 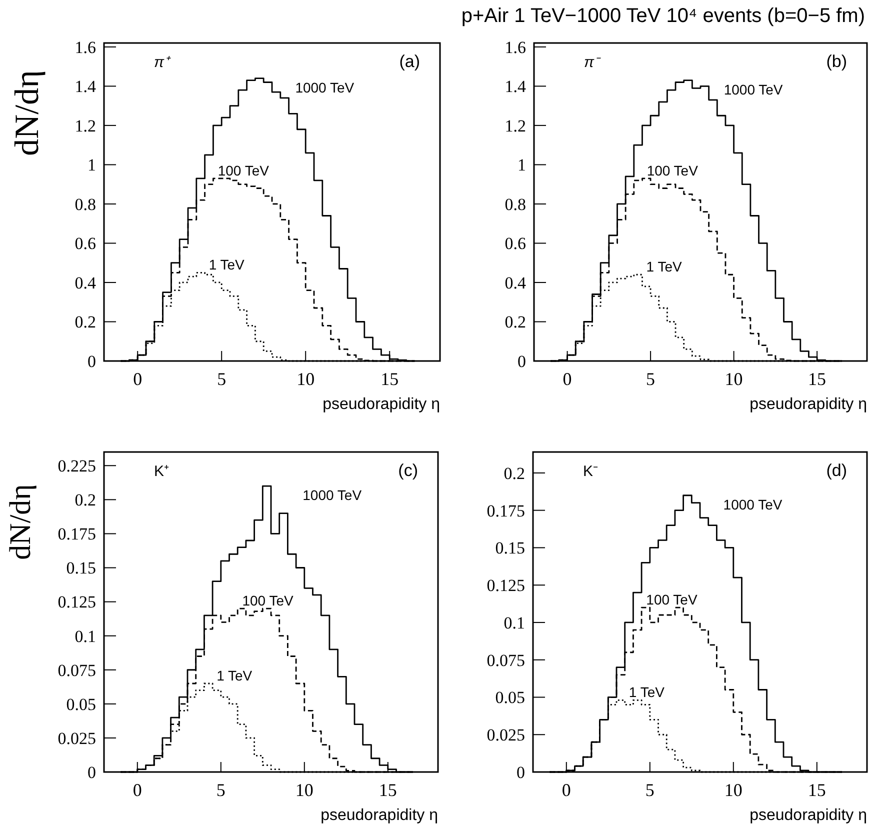 I want to click on chart-title: p+Air 1 TeV−1000 TeV 10⁴ events (b=0−5 fm), so click(x=663, y=16).